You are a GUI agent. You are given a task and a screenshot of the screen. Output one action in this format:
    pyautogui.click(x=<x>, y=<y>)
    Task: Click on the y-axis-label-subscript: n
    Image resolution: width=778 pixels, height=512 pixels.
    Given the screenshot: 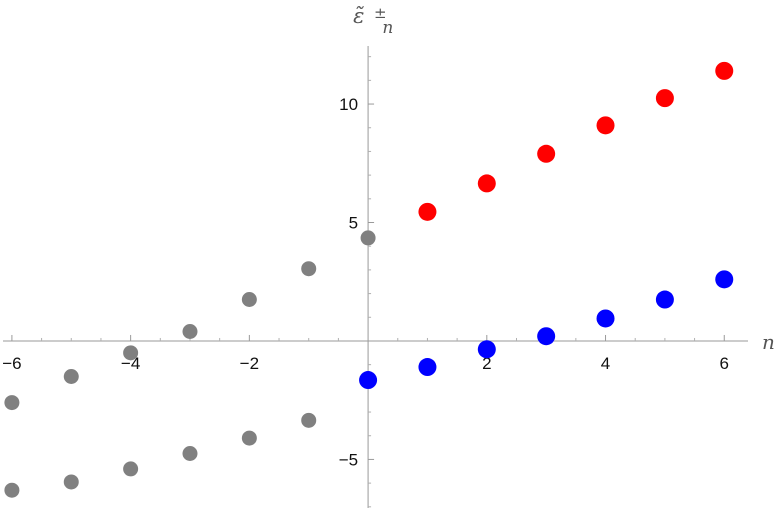 What is the action you would take?
    pyautogui.click(x=387, y=28)
    